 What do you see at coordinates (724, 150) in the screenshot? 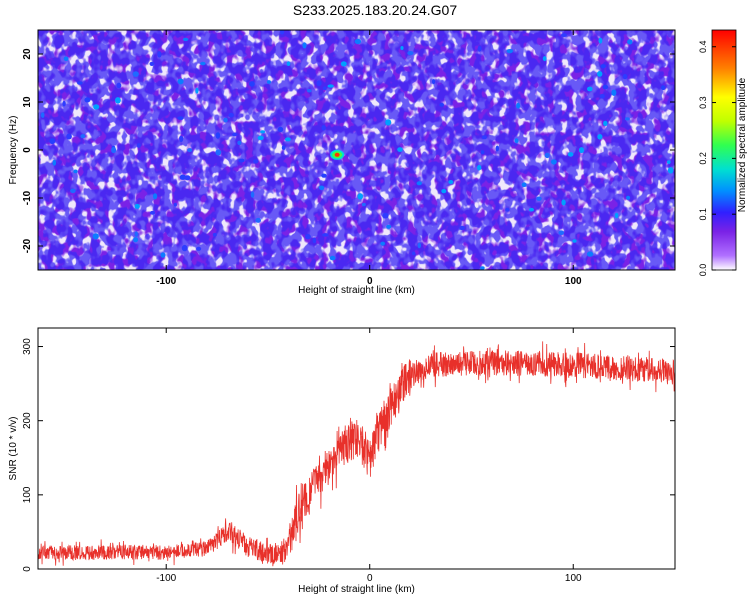
I see `colorbar` at bounding box center [724, 150].